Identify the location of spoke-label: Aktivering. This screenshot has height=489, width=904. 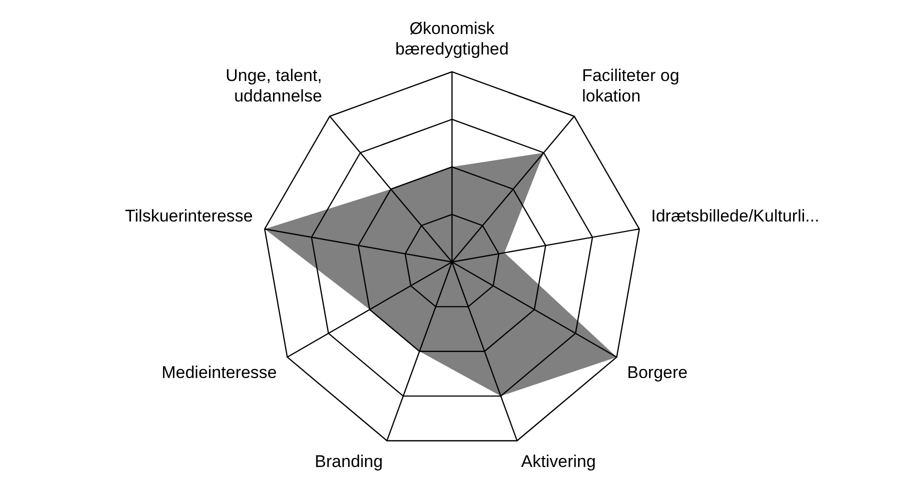
(558, 461).